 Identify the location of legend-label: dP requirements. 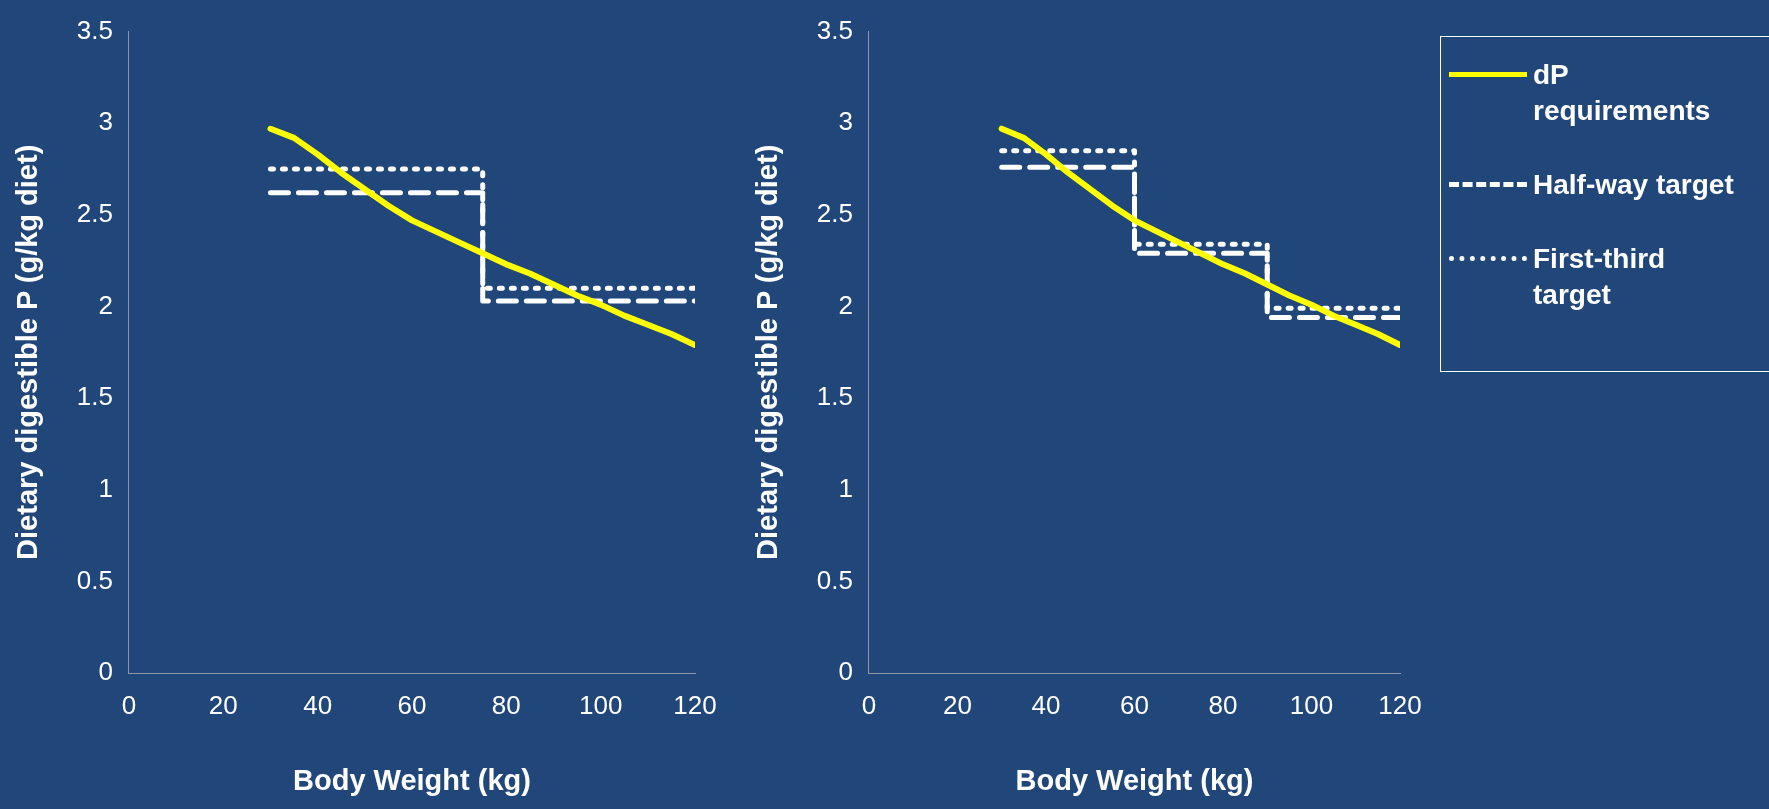
(1622, 93).